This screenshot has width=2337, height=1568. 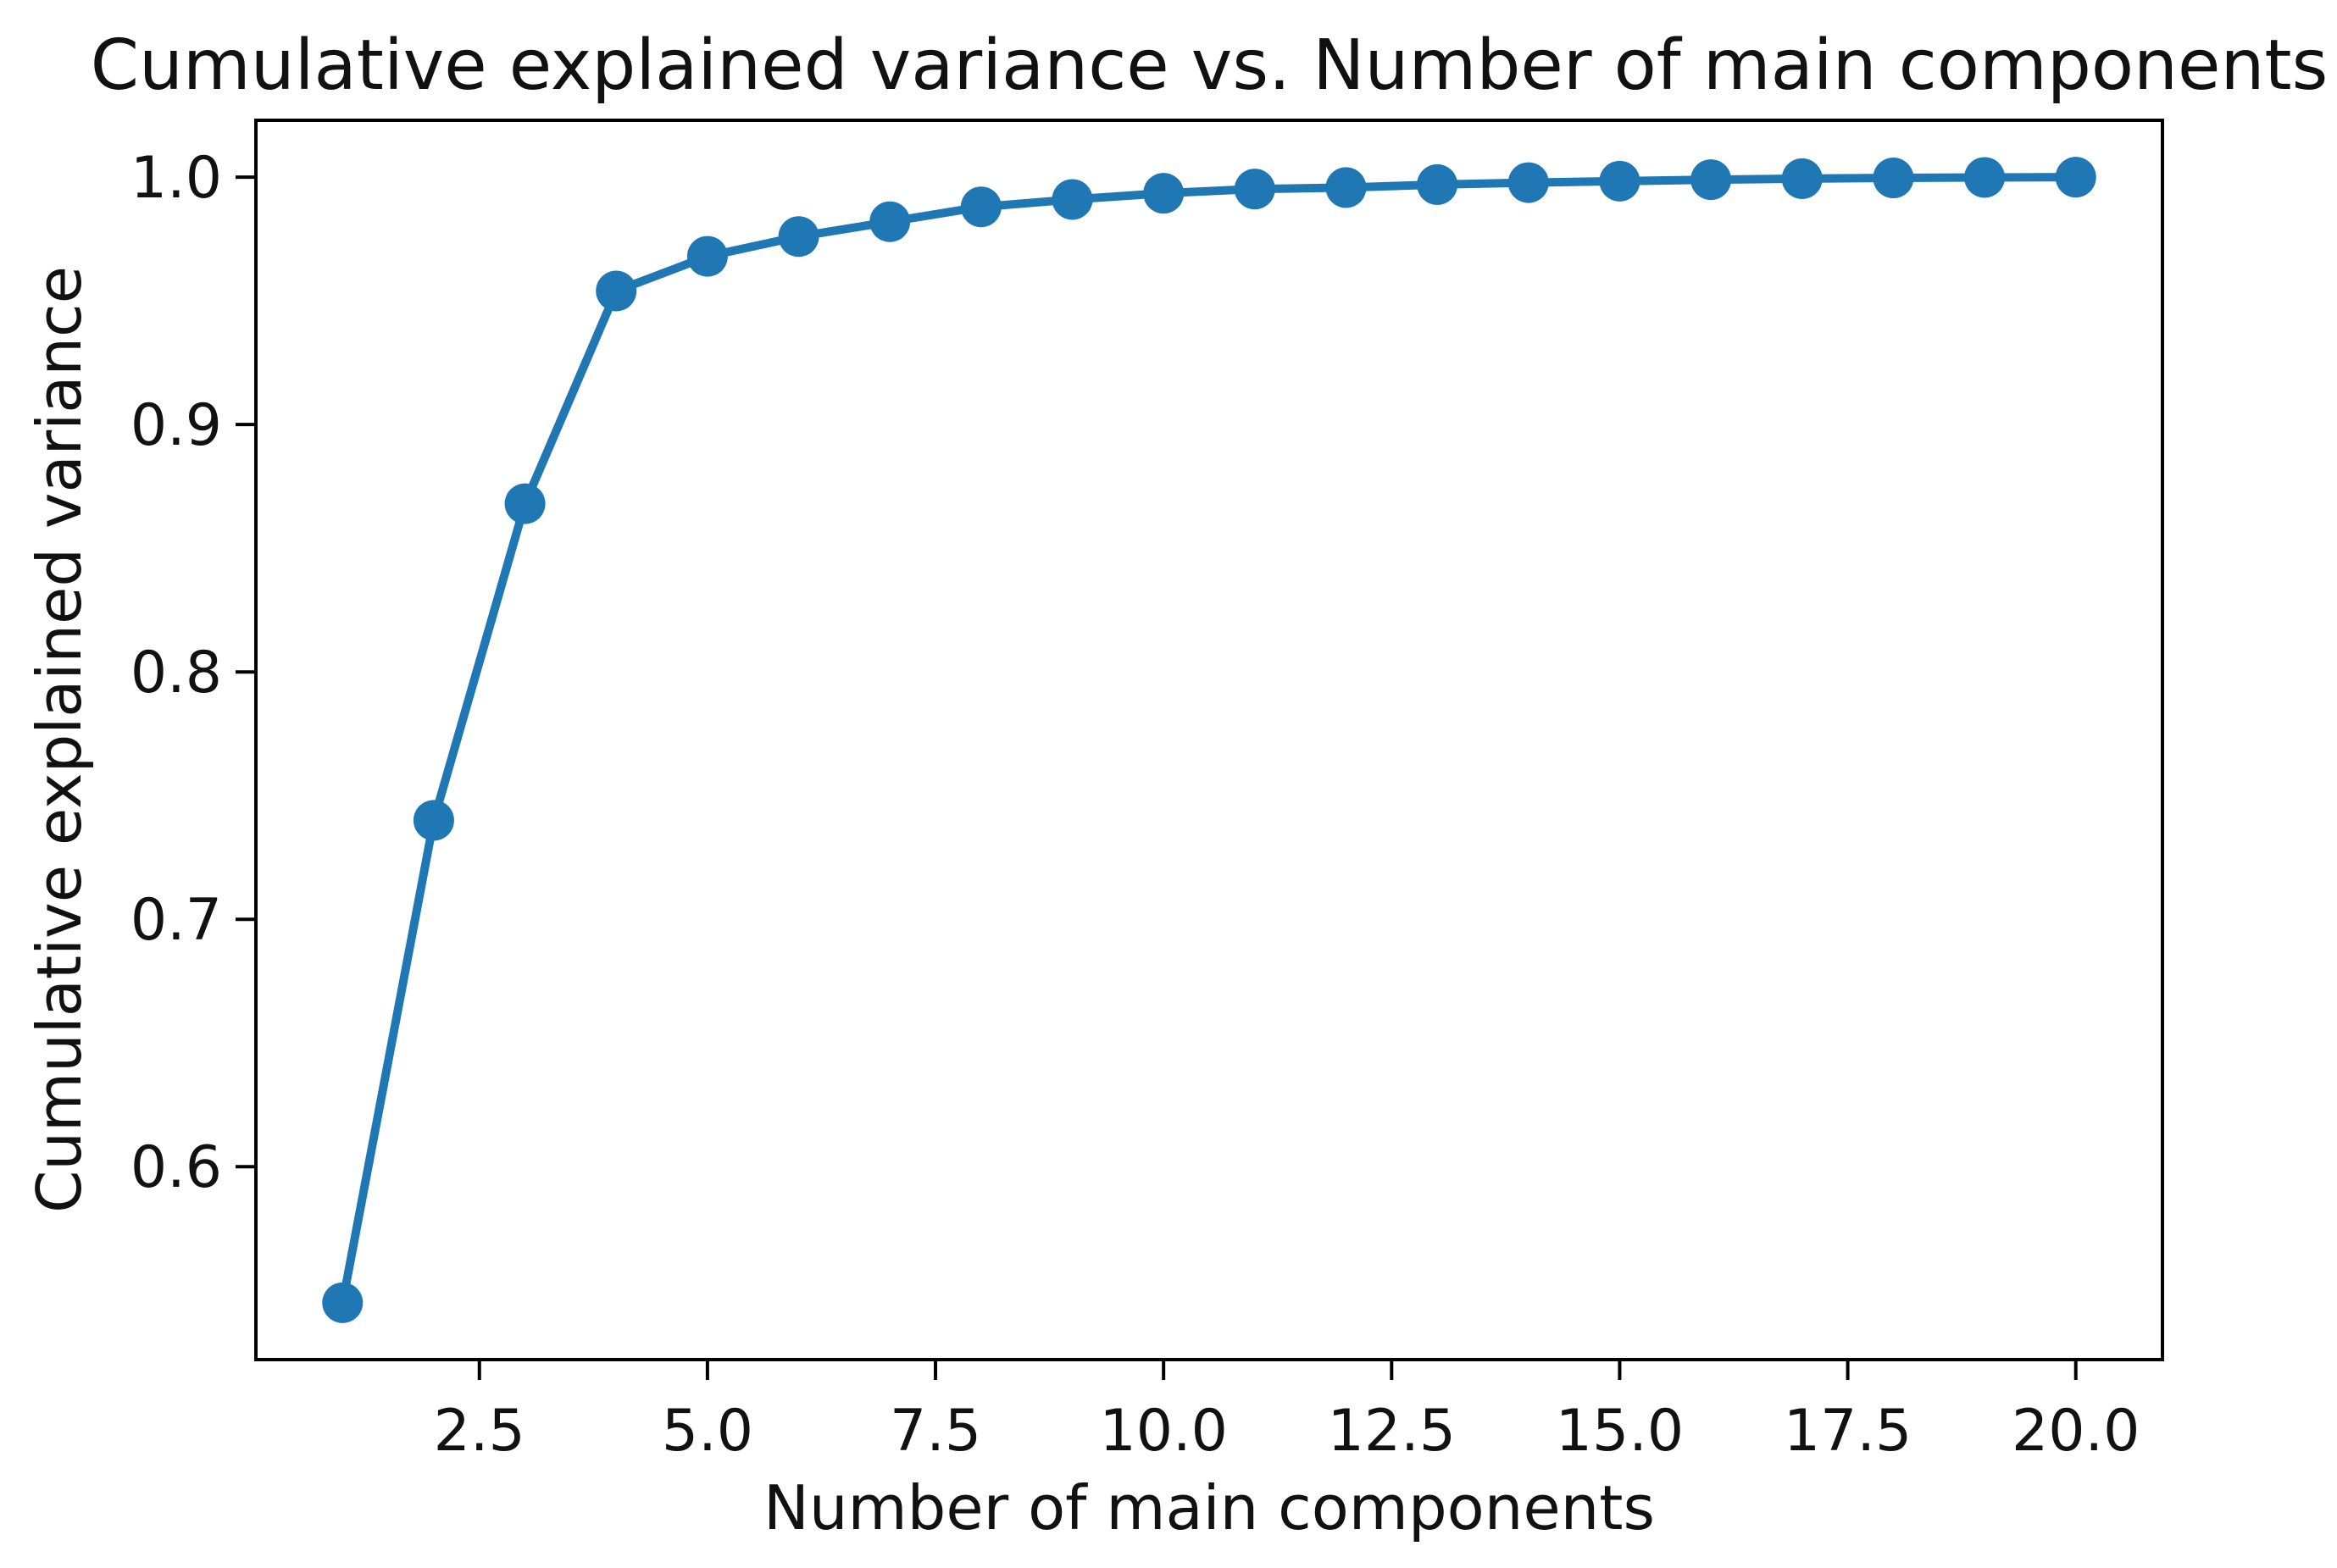 I want to click on x-tick-label: 7.5, so click(x=935, y=1431).